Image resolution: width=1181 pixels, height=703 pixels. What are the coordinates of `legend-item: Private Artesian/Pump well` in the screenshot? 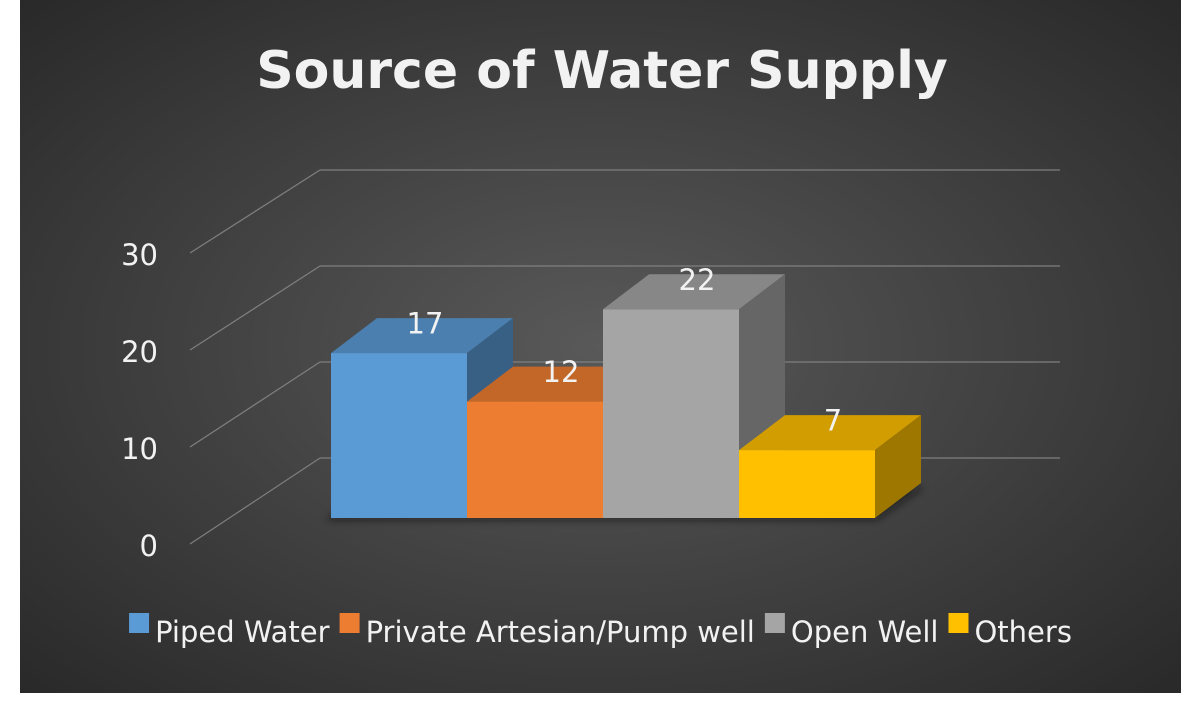 It's located at (547, 631).